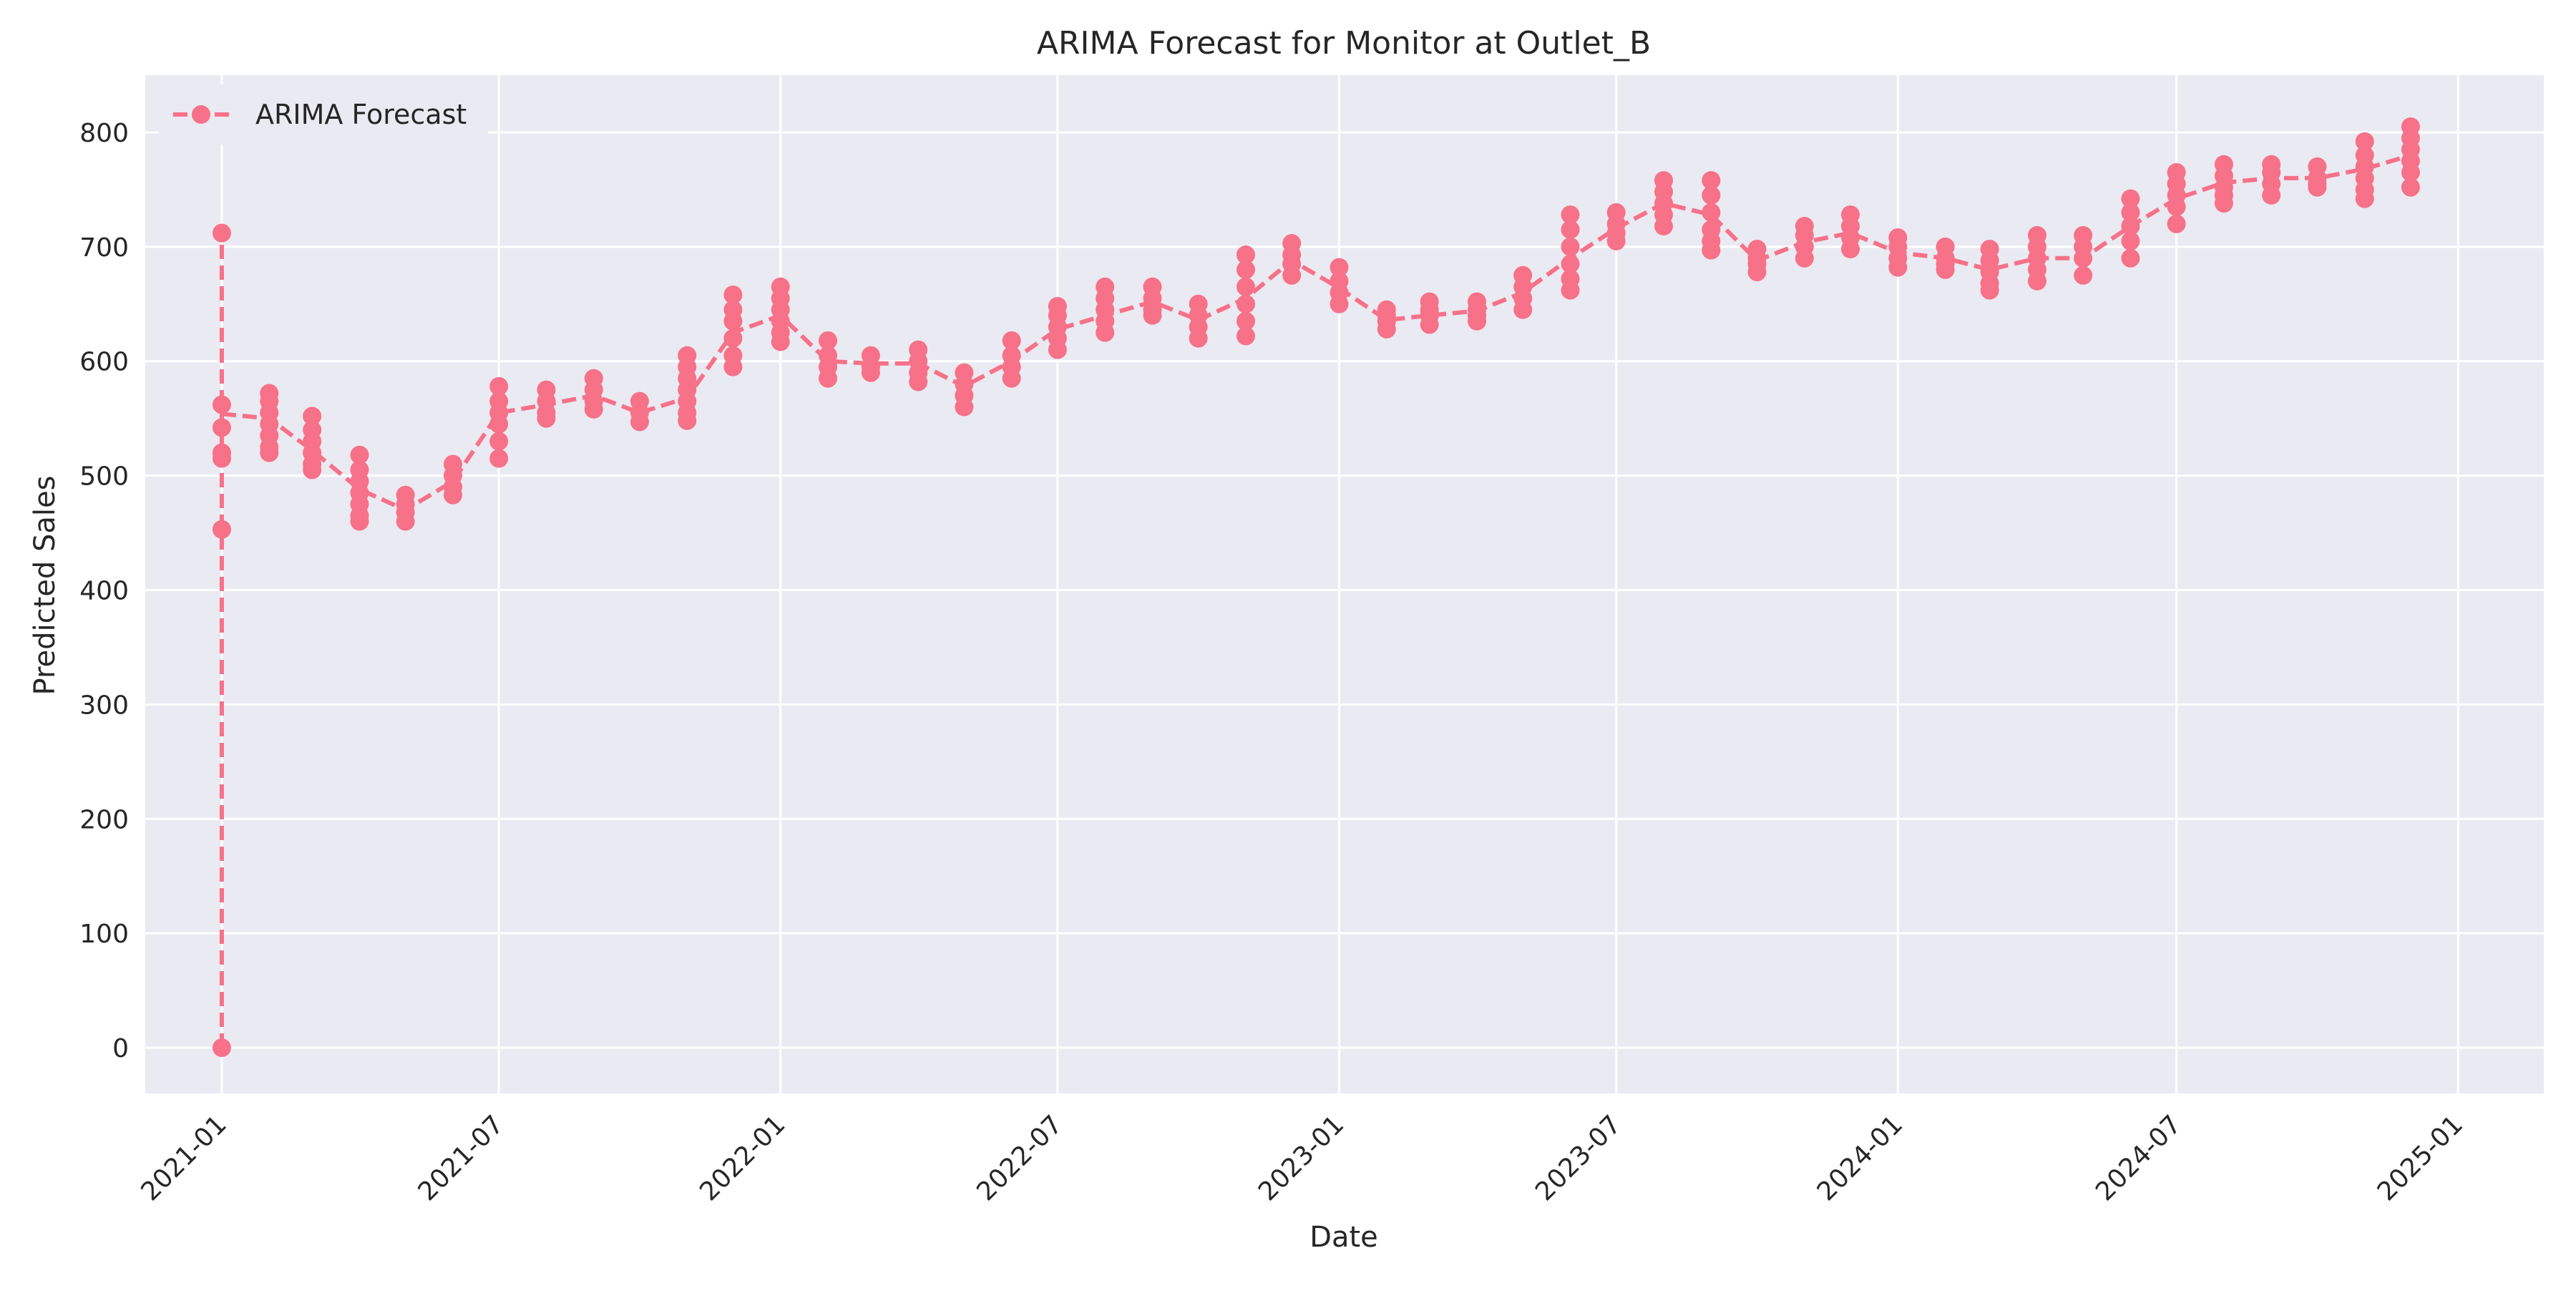 This screenshot has height=1291, width=2576. What do you see at coordinates (104, 362) in the screenshot?
I see `y-tick-label: 600` at bounding box center [104, 362].